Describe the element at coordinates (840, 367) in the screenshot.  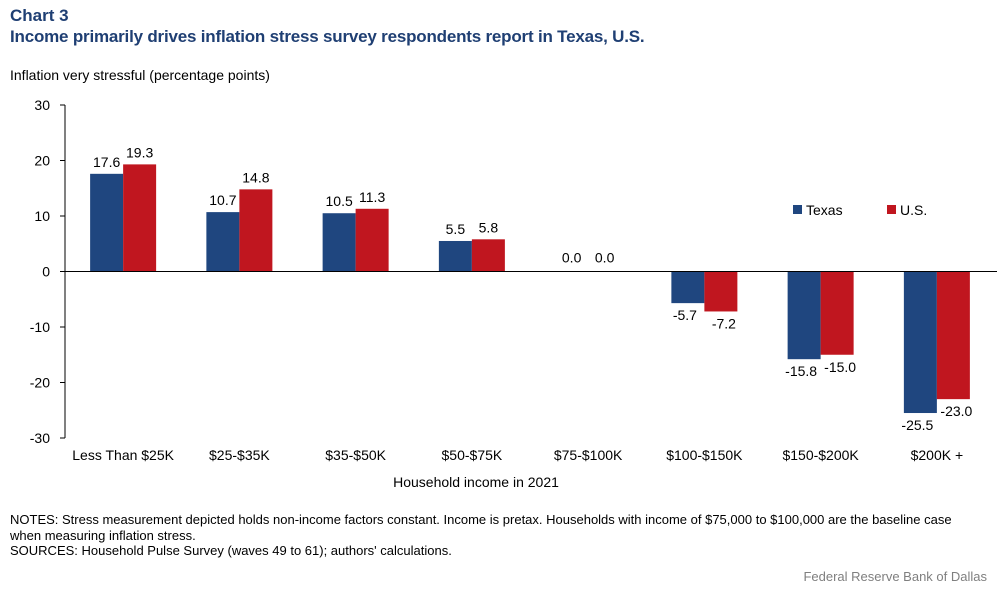
I see `data-label-us-6: -15.0` at that location.